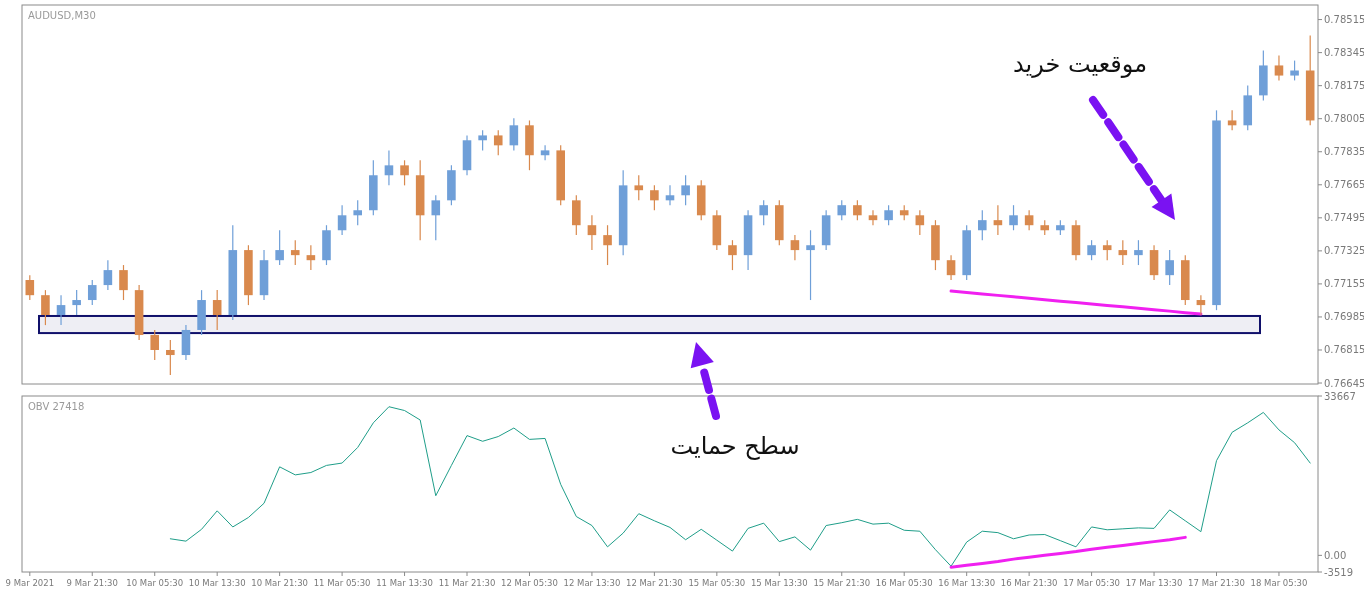 The height and width of the screenshot is (597, 1364). What do you see at coordinates (1344, 185) in the screenshot?
I see `y-tick-label: 0.77665` at bounding box center [1344, 185].